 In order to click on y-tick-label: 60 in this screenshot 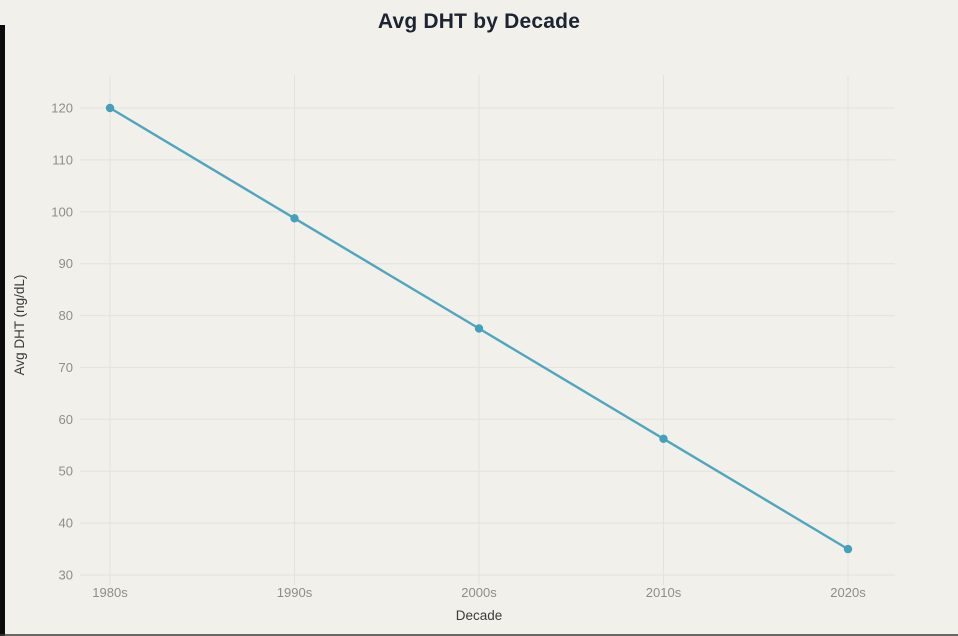, I will do `click(66, 419)`.